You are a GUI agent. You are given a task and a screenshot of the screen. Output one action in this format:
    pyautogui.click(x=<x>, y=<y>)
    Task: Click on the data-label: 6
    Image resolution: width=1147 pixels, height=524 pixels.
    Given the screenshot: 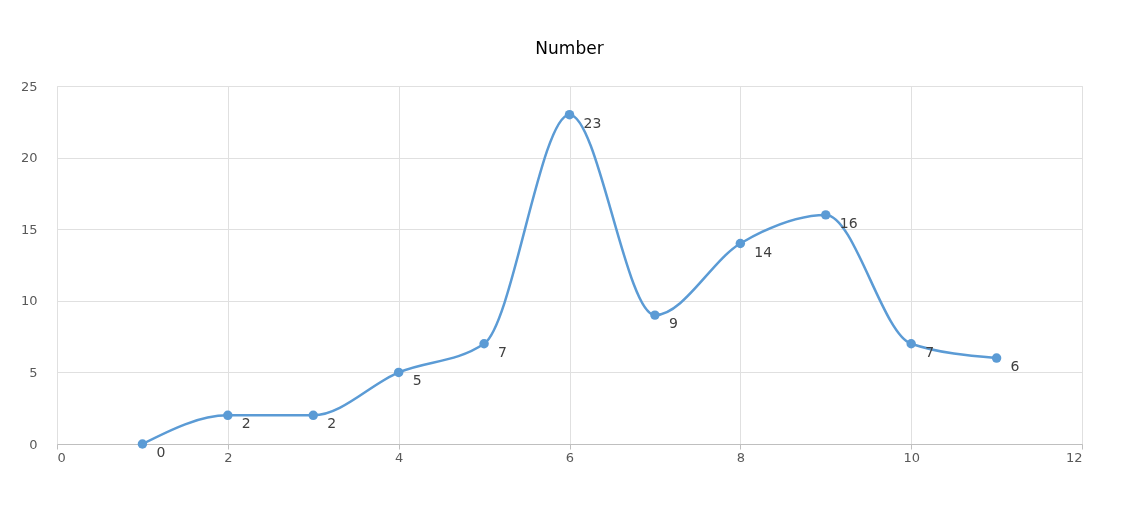 What is the action you would take?
    pyautogui.click(x=1015, y=366)
    